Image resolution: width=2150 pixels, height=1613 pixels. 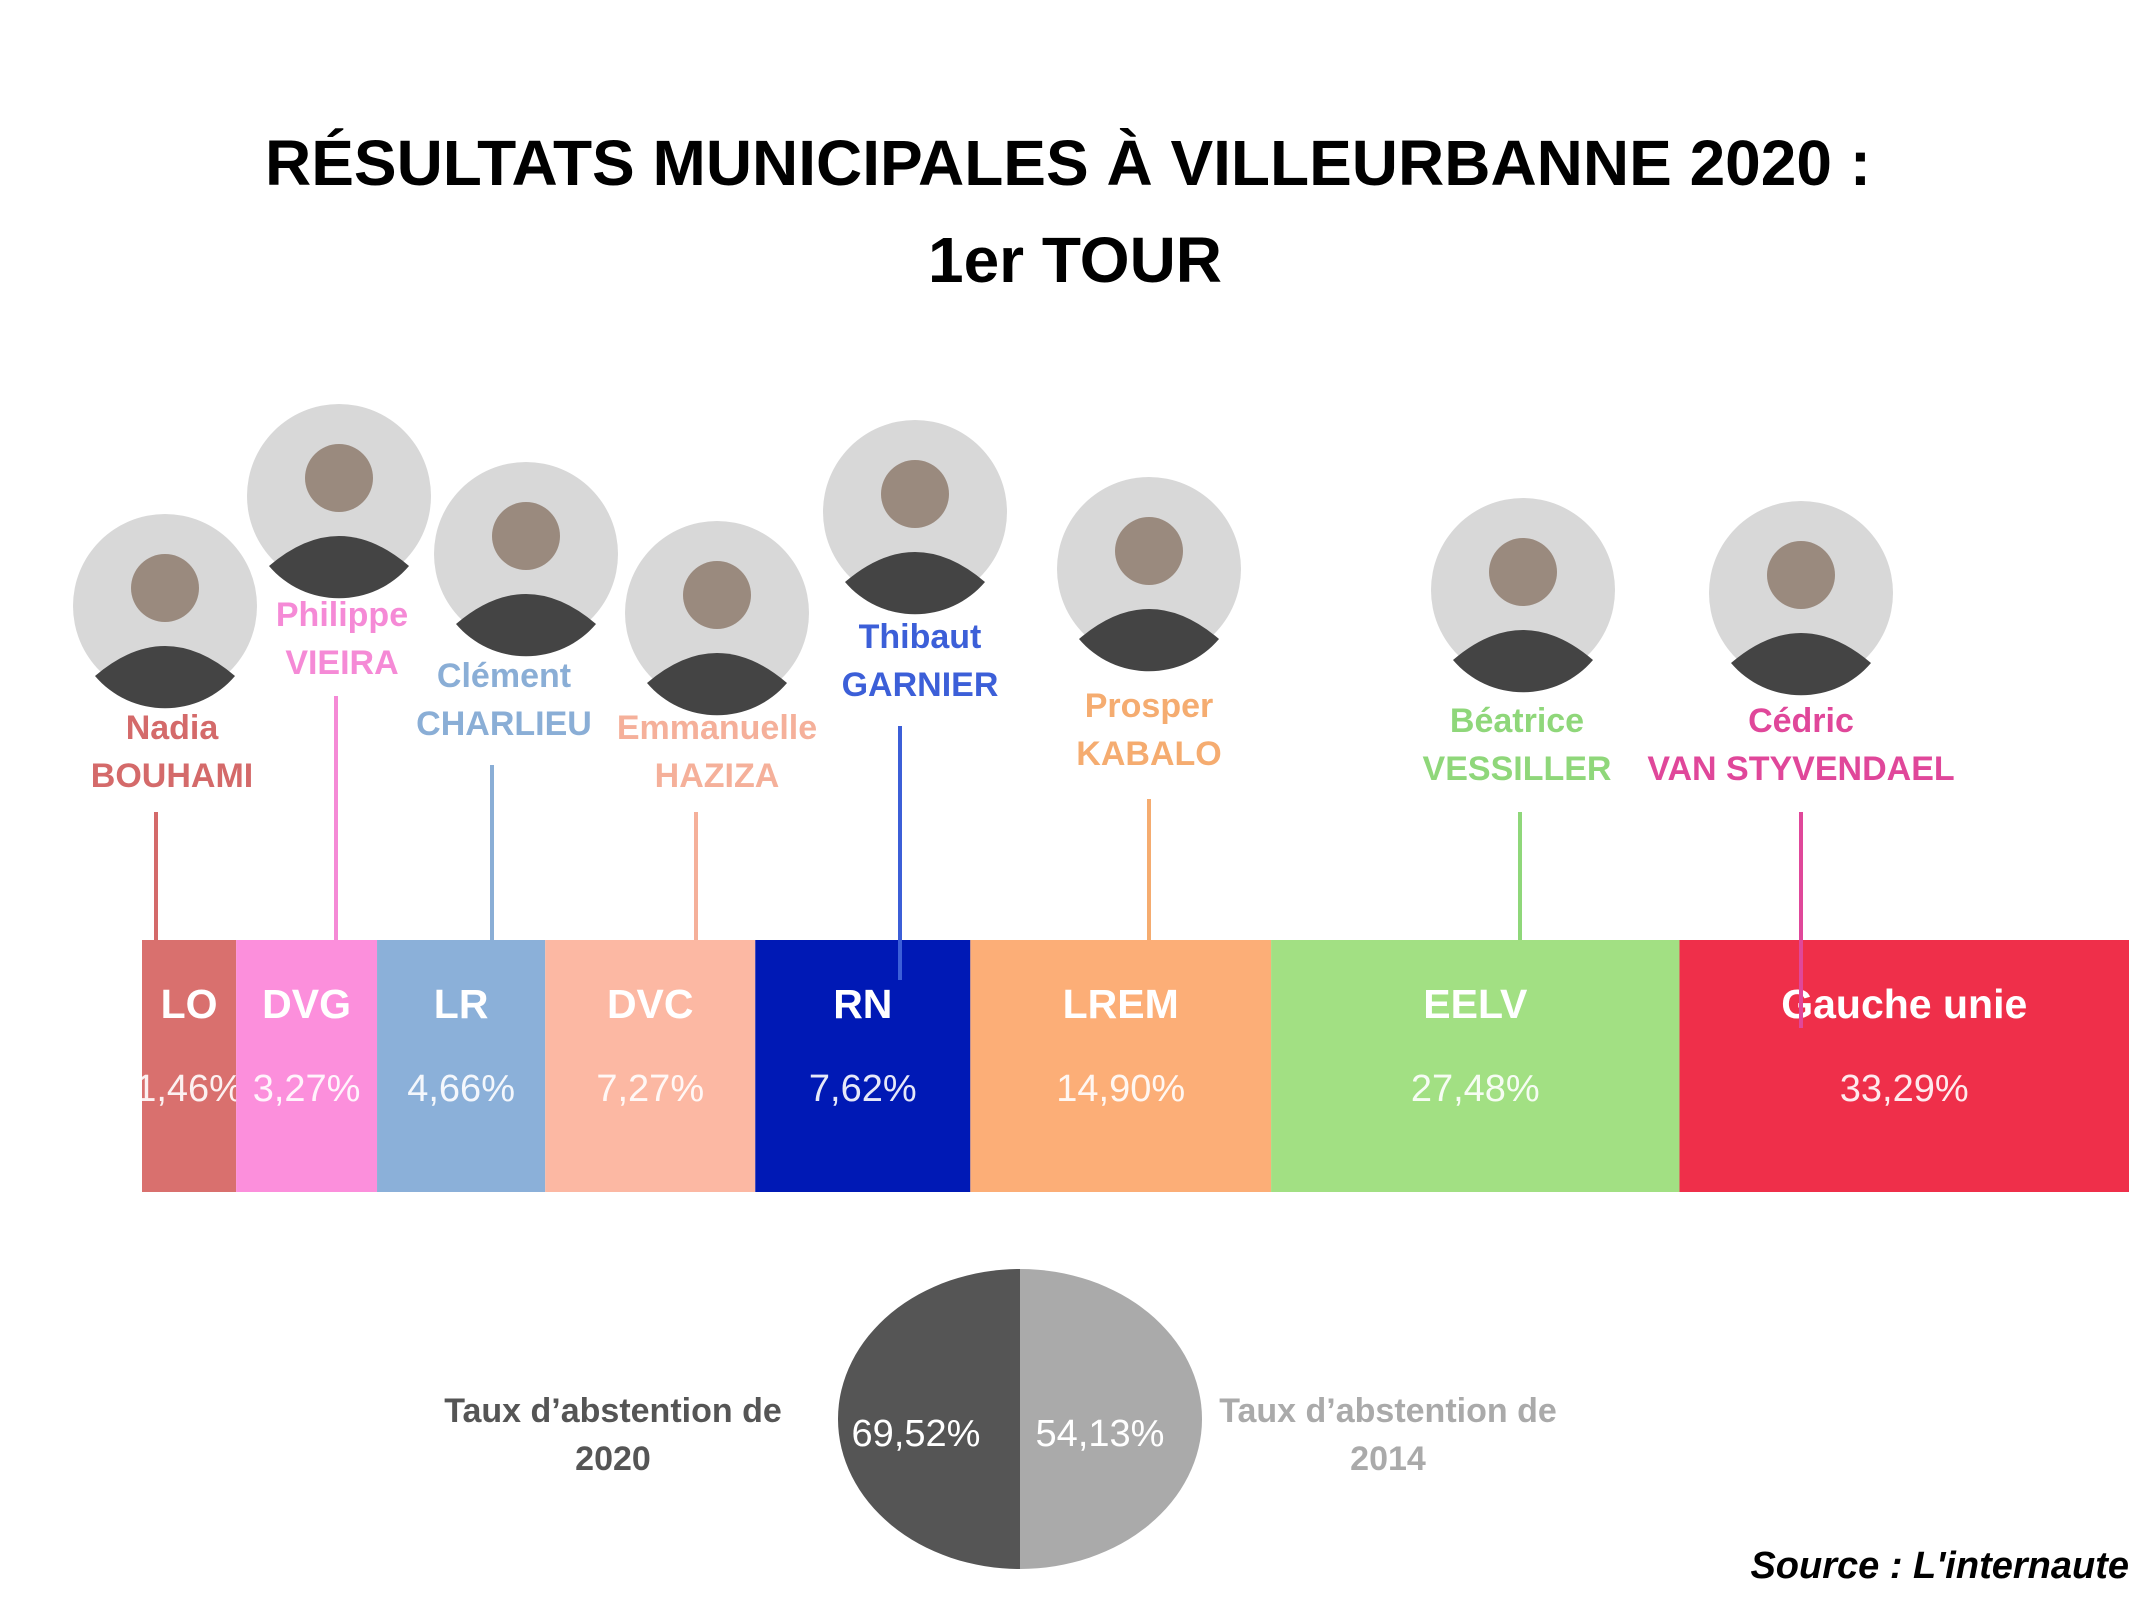 I want to click on candidate-first: Prosper, so click(x=1149, y=706).